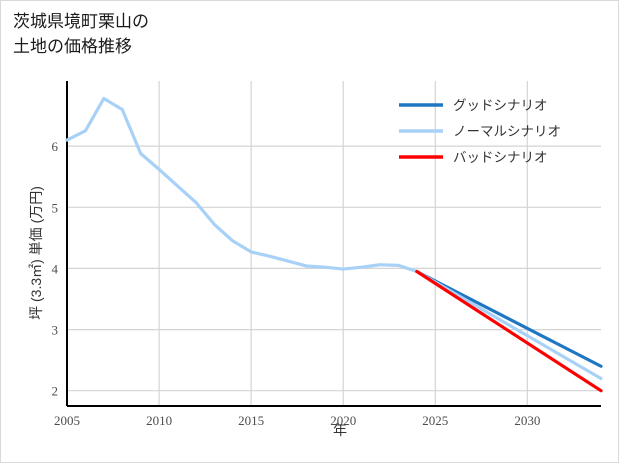  Describe the element at coordinates (500, 157) in the screenshot. I see `legend-label-2: バッドシナリオ` at that location.